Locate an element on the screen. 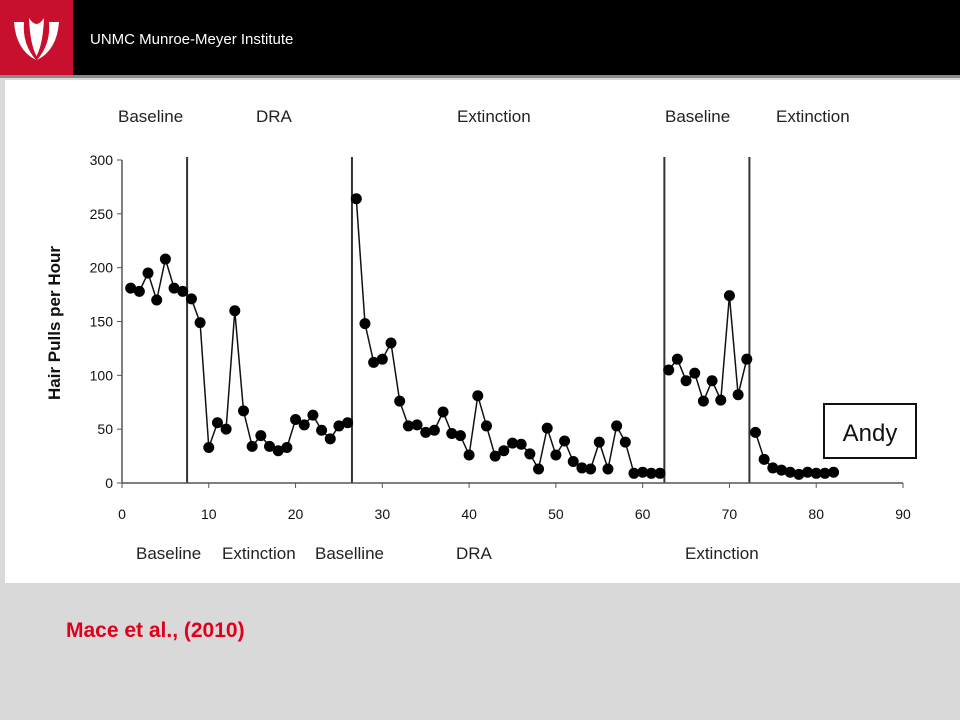  x-tick-label: 90 is located at coordinates (903, 514).